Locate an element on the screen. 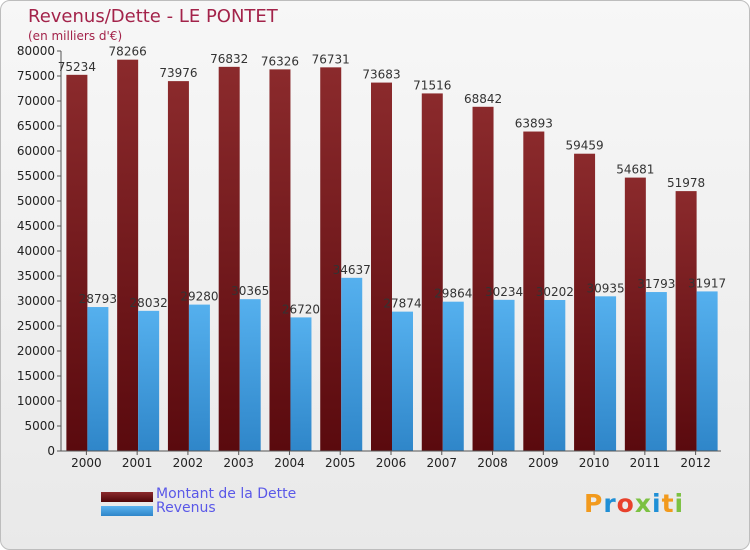 The height and width of the screenshot is (550, 750). x-tick-label: 2002 is located at coordinates (188, 463).